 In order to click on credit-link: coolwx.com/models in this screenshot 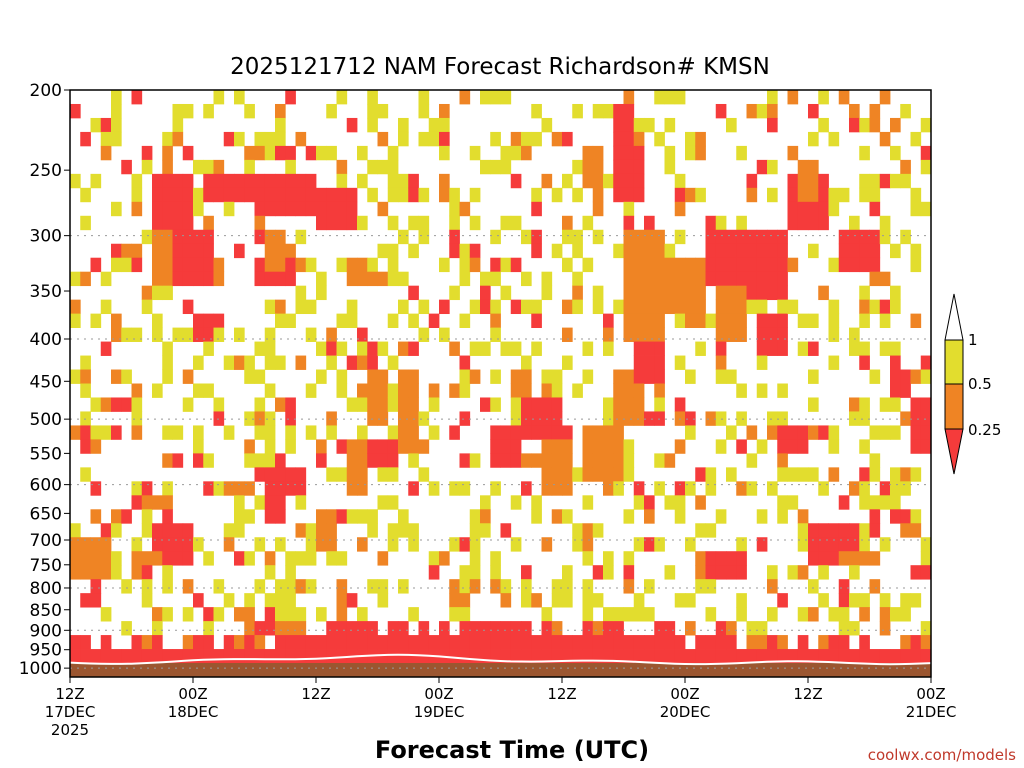, I will do `click(942, 755)`.